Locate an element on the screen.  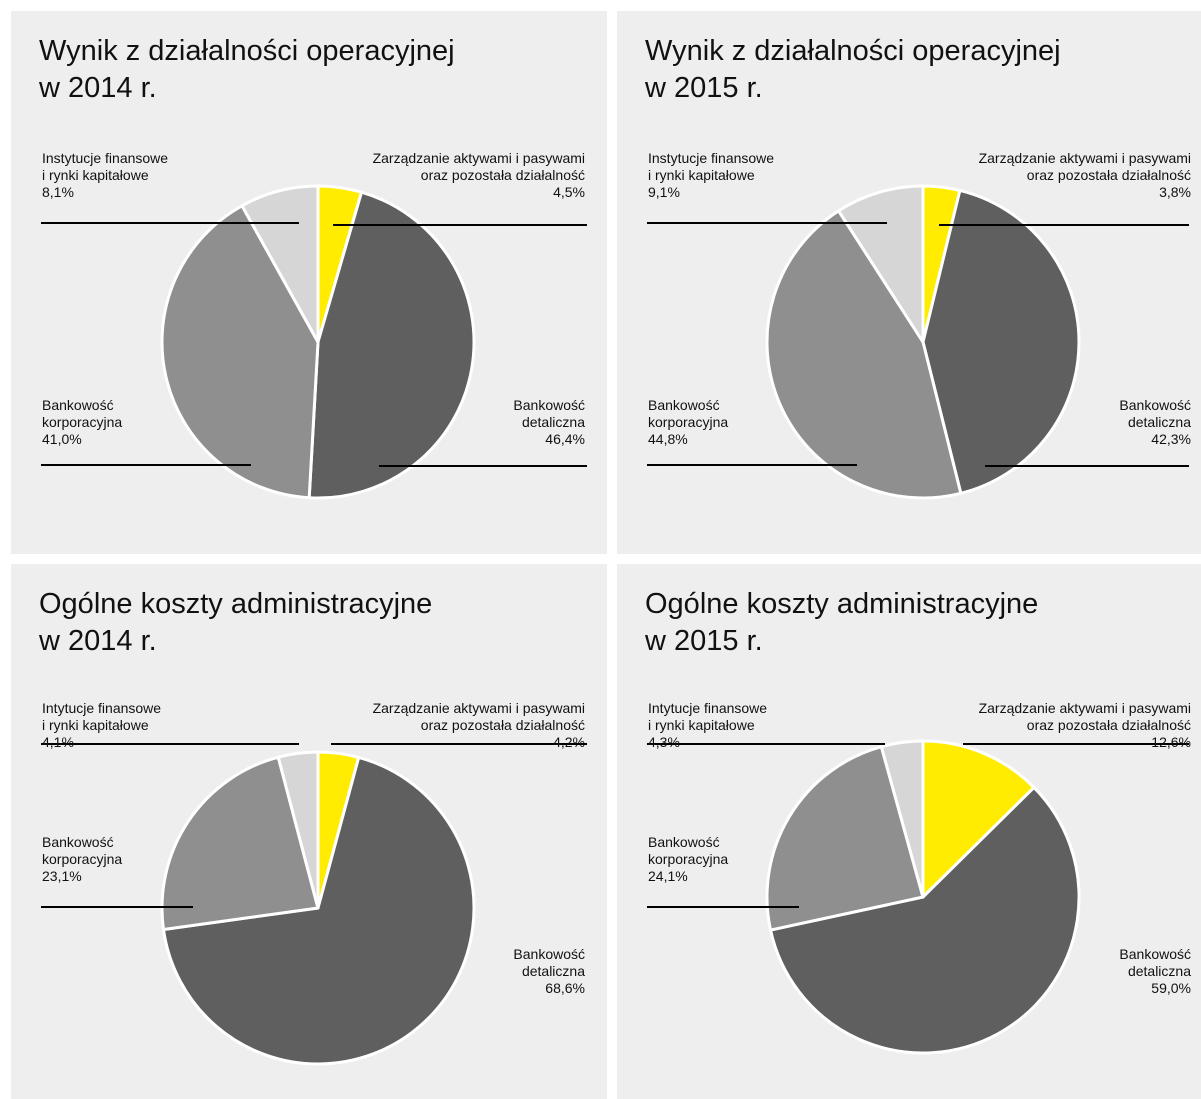
label-retail-banking: Bankowość detaliczna 59,0% is located at coordinates (1155, 971).